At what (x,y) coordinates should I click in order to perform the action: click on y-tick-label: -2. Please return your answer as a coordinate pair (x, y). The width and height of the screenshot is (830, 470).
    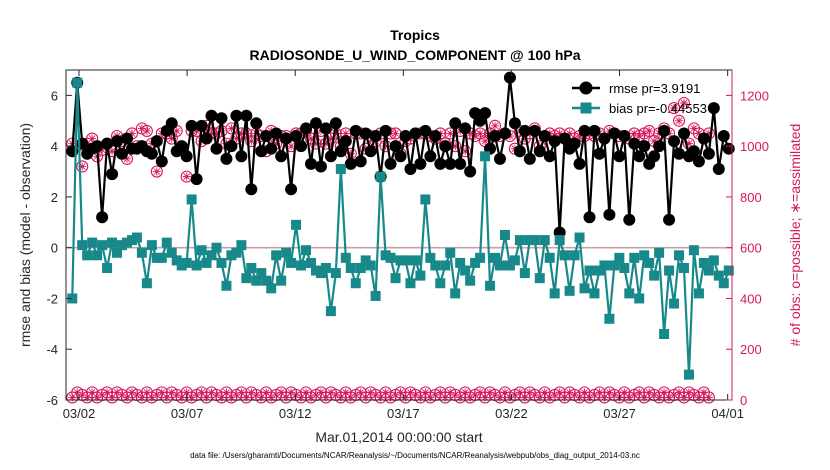
    Looking at the image, I should click on (52, 298).